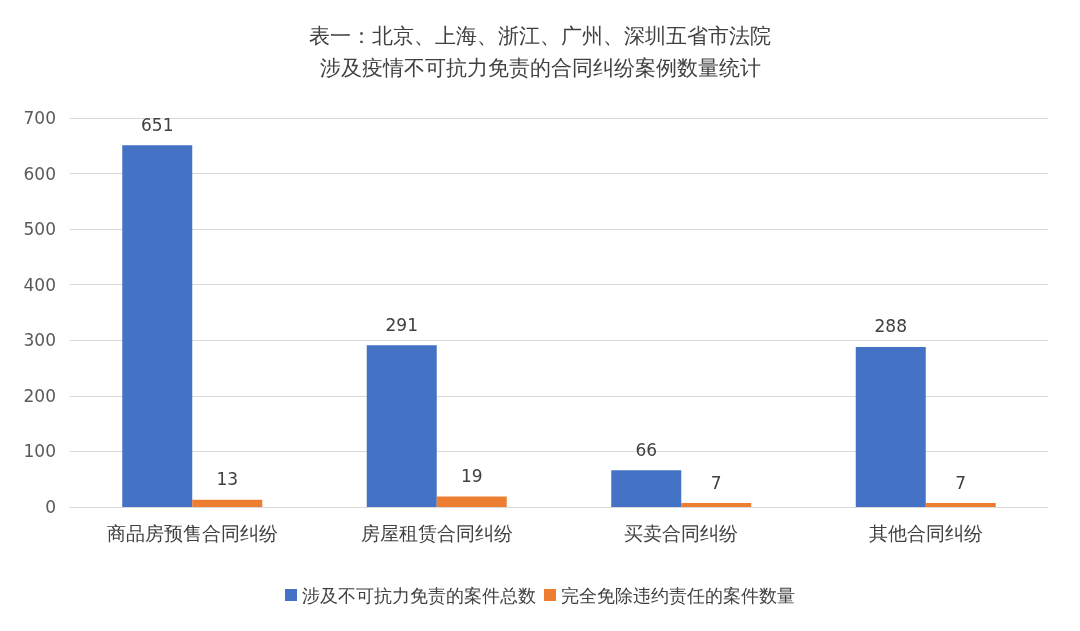 This screenshot has height=631, width=1080. I want to click on y-tick-label: 200, so click(39, 395).